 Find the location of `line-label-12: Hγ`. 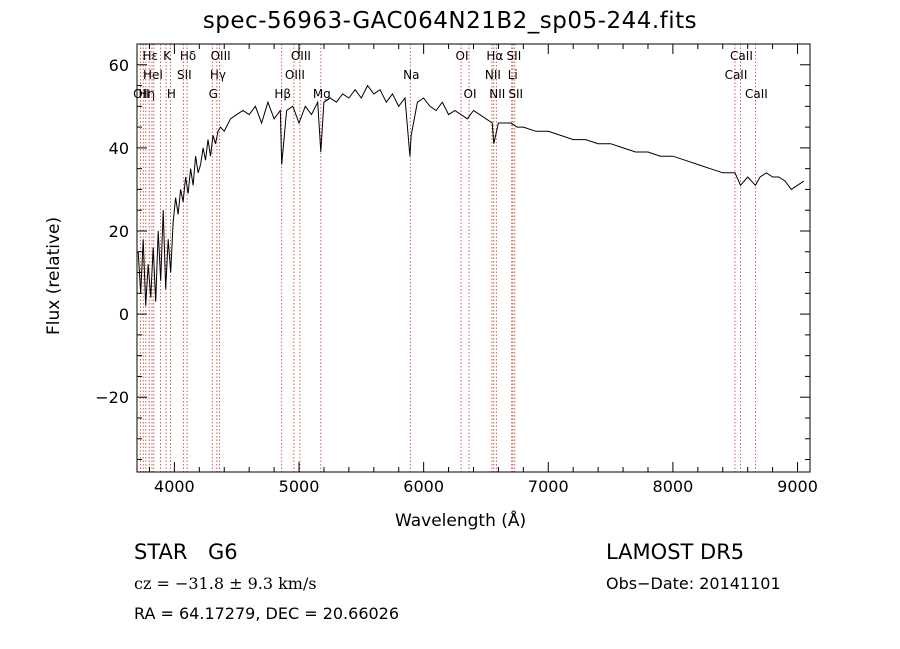

line-label-12: Hγ is located at coordinates (218, 75).